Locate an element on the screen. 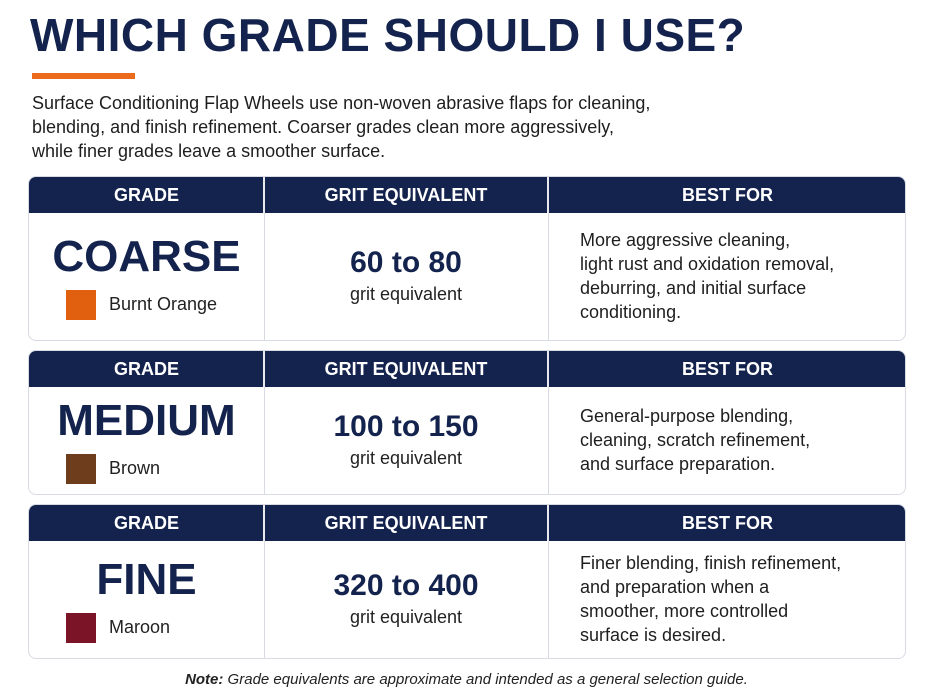 The image size is (933, 700). grit-range: 320 to 400 is located at coordinates (406, 585).